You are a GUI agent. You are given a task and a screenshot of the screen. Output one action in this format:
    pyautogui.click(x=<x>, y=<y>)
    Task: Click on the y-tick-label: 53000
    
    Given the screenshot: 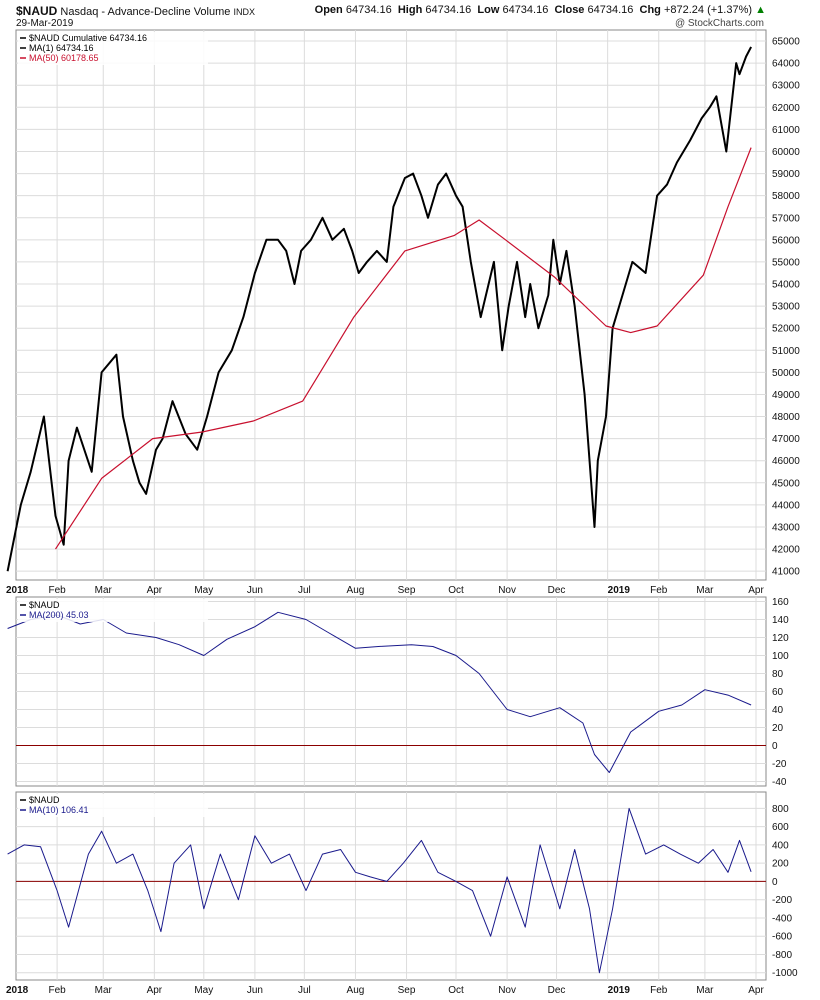 What is the action you would take?
    pyautogui.click(x=786, y=307)
    